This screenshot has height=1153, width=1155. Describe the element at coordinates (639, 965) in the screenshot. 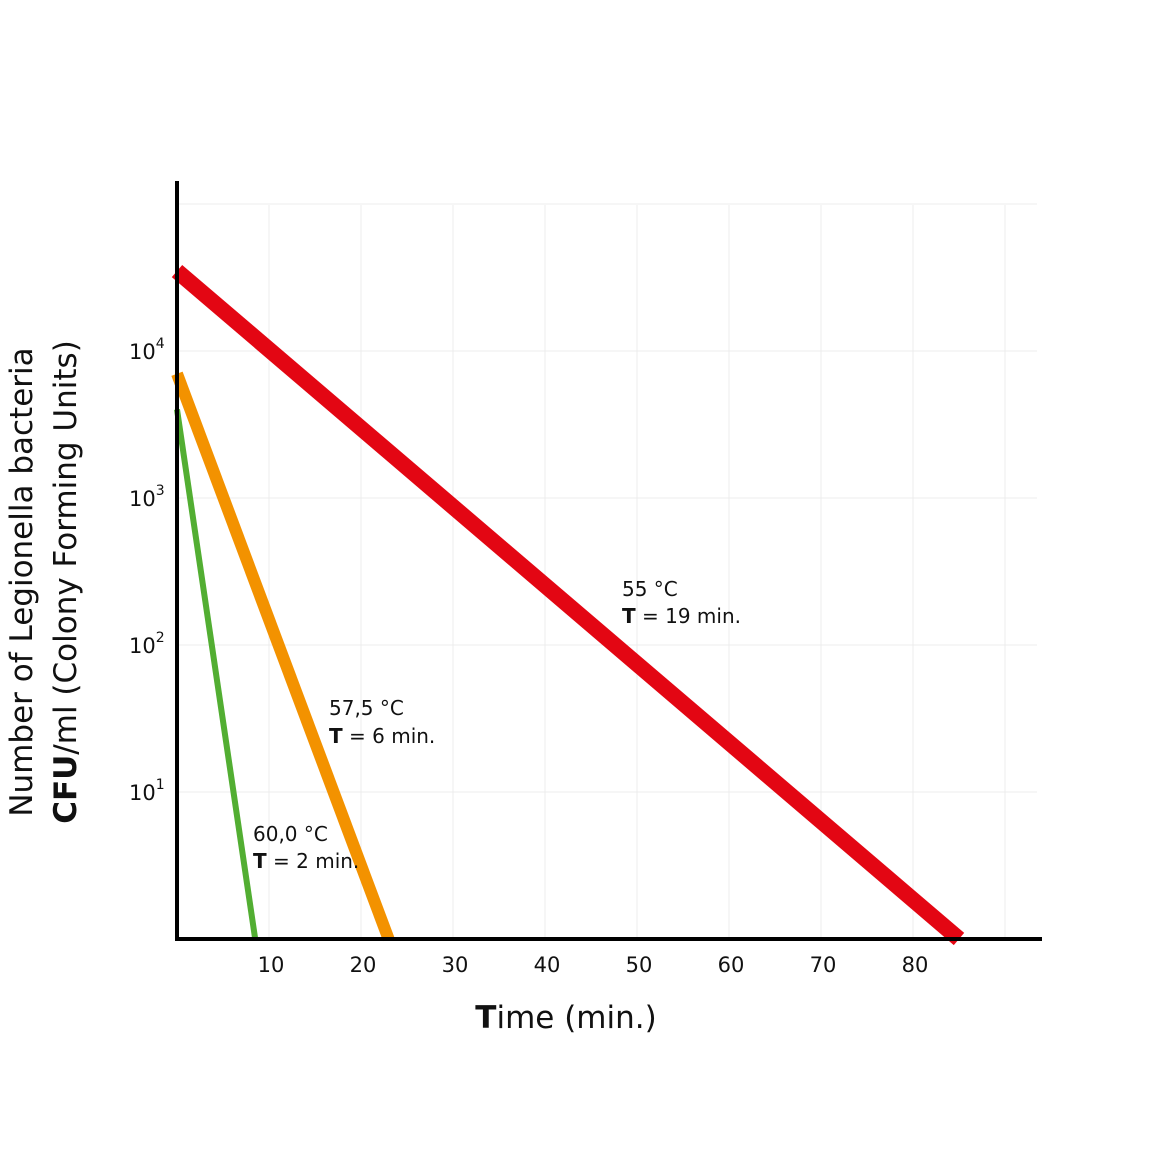

I see `x-tick-label: 50` at that location.